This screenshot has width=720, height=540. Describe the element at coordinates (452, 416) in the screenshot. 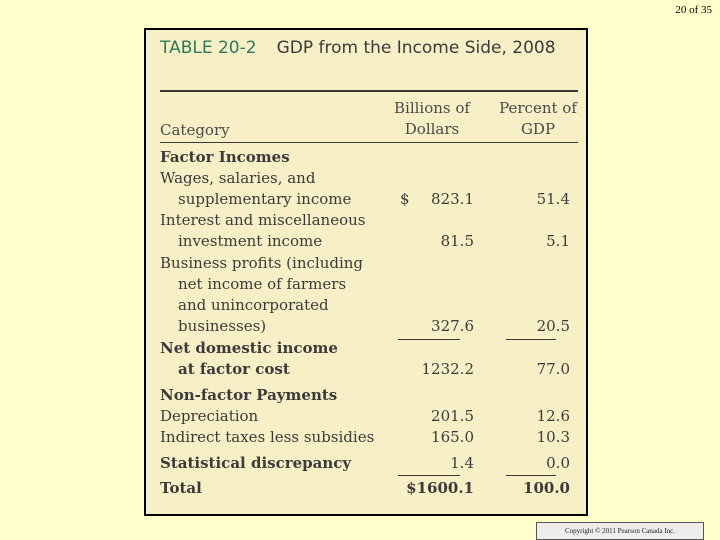

I see `row-billions: 201.5` at that location.